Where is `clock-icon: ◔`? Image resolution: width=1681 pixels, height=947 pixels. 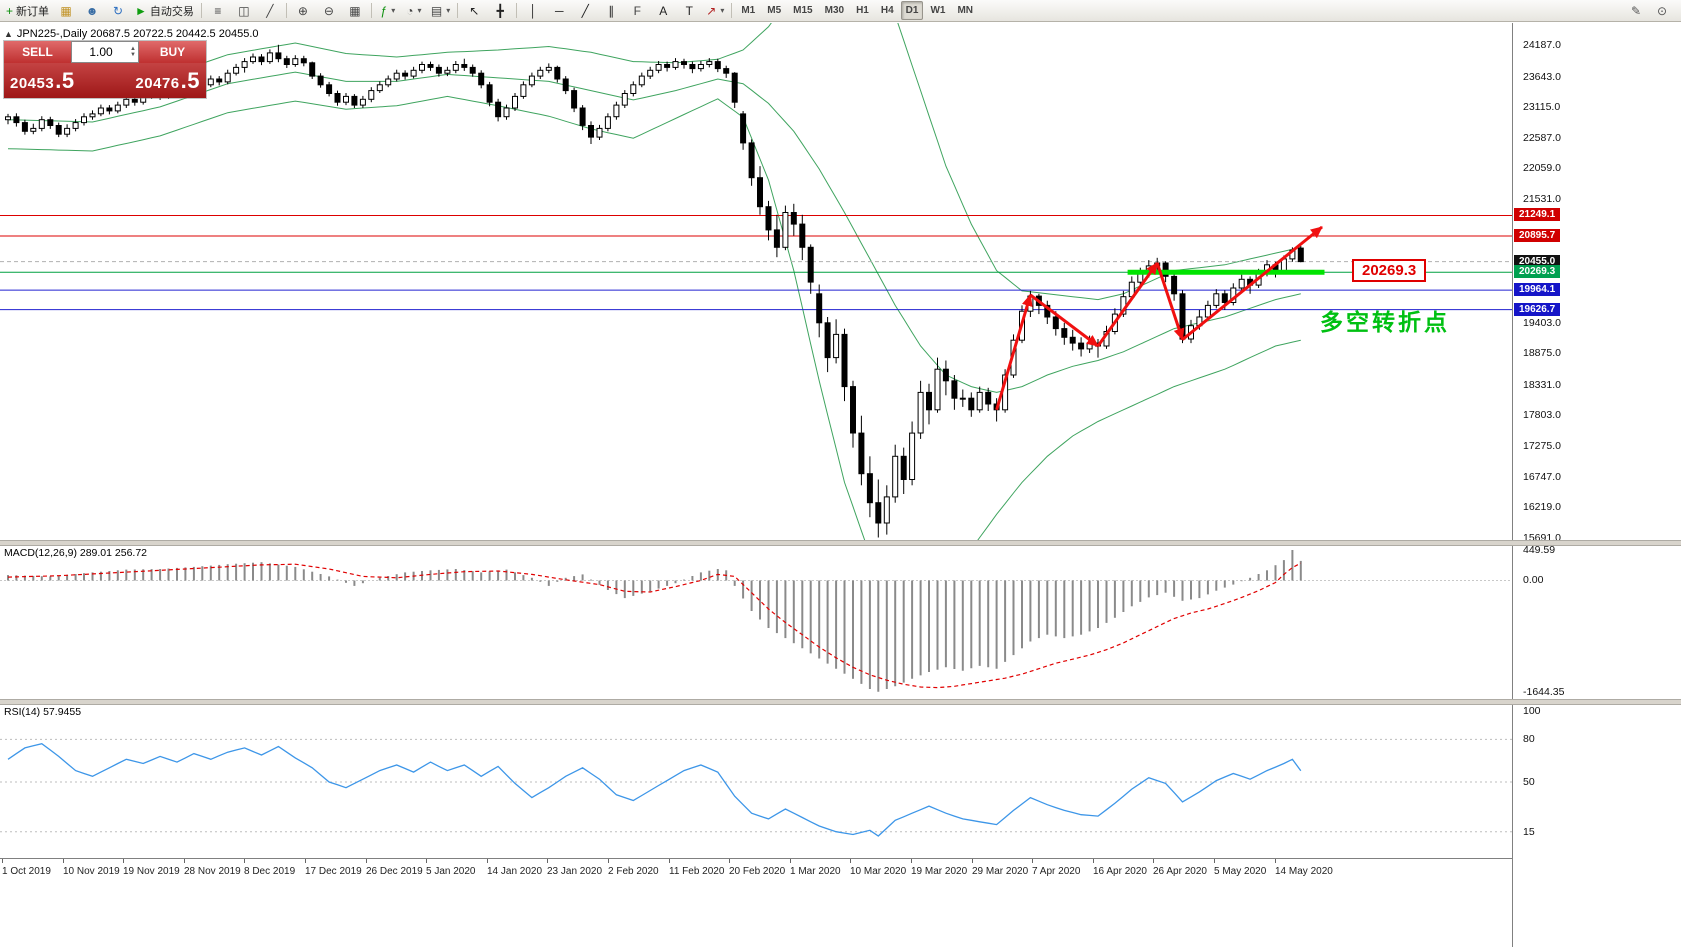 clock-icon: ◔ is located at coordinates (410, 10).